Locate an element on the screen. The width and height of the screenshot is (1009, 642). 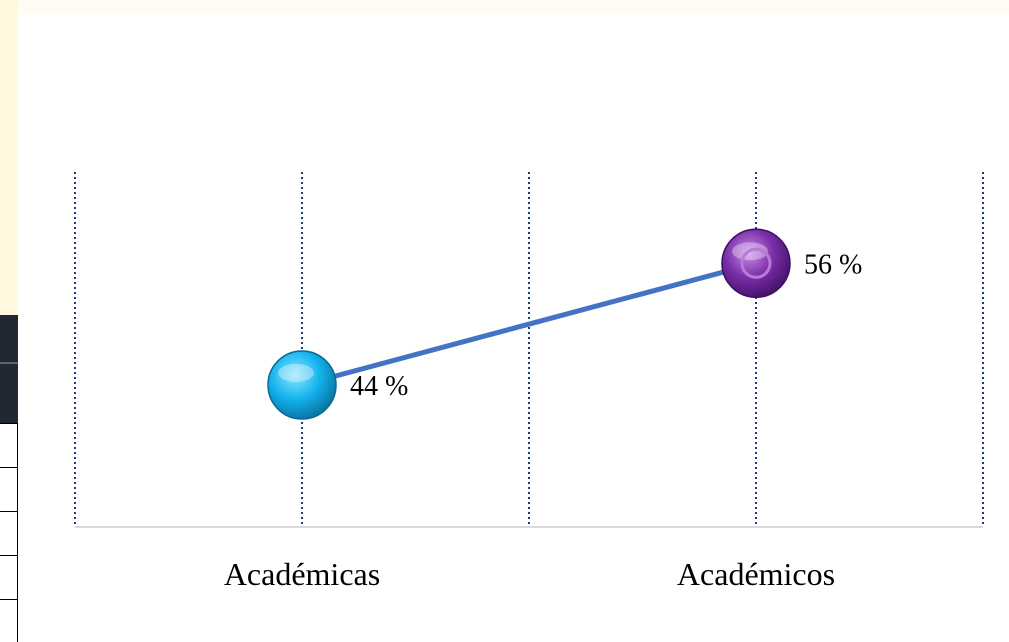
side-strip-separator is located at coordinates (9, 363).